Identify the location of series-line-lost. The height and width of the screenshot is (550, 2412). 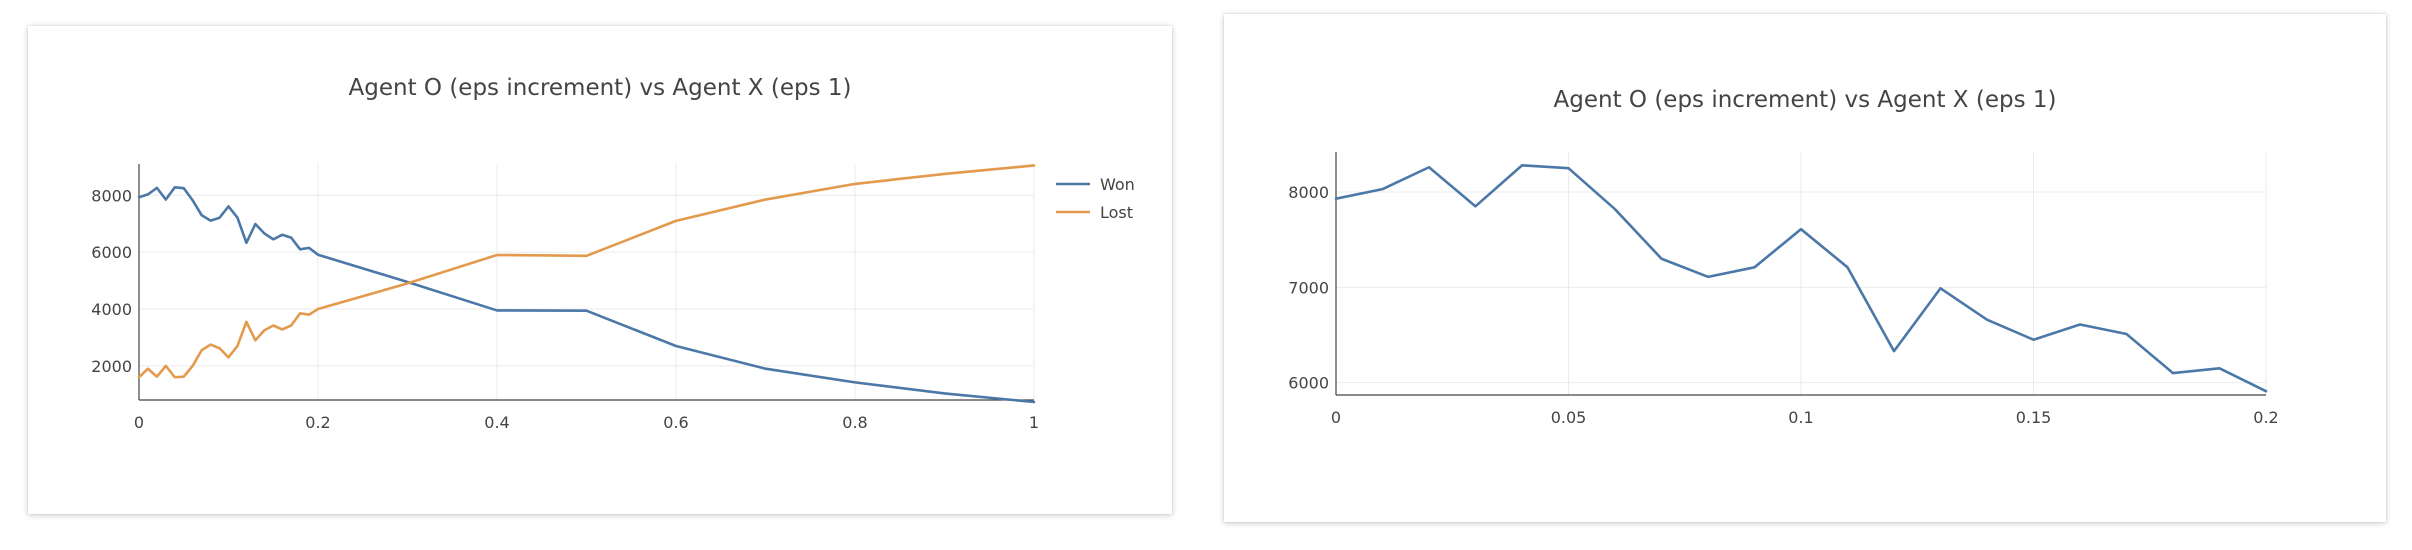
(586, 271).